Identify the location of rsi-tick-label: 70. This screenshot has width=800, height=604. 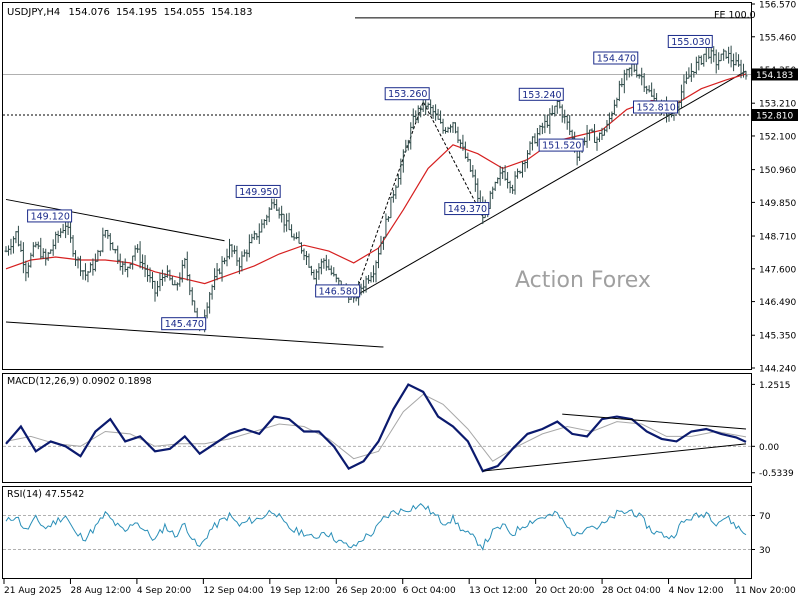
(765, 517).